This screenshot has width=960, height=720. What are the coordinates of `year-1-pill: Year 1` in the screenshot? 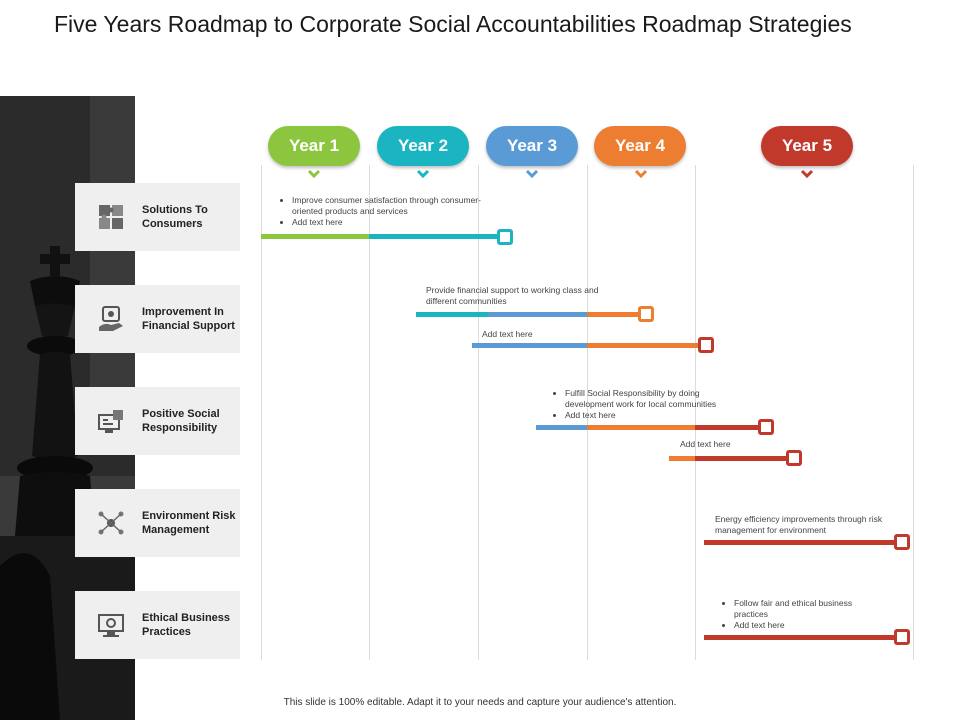 It's located at (314, 146).